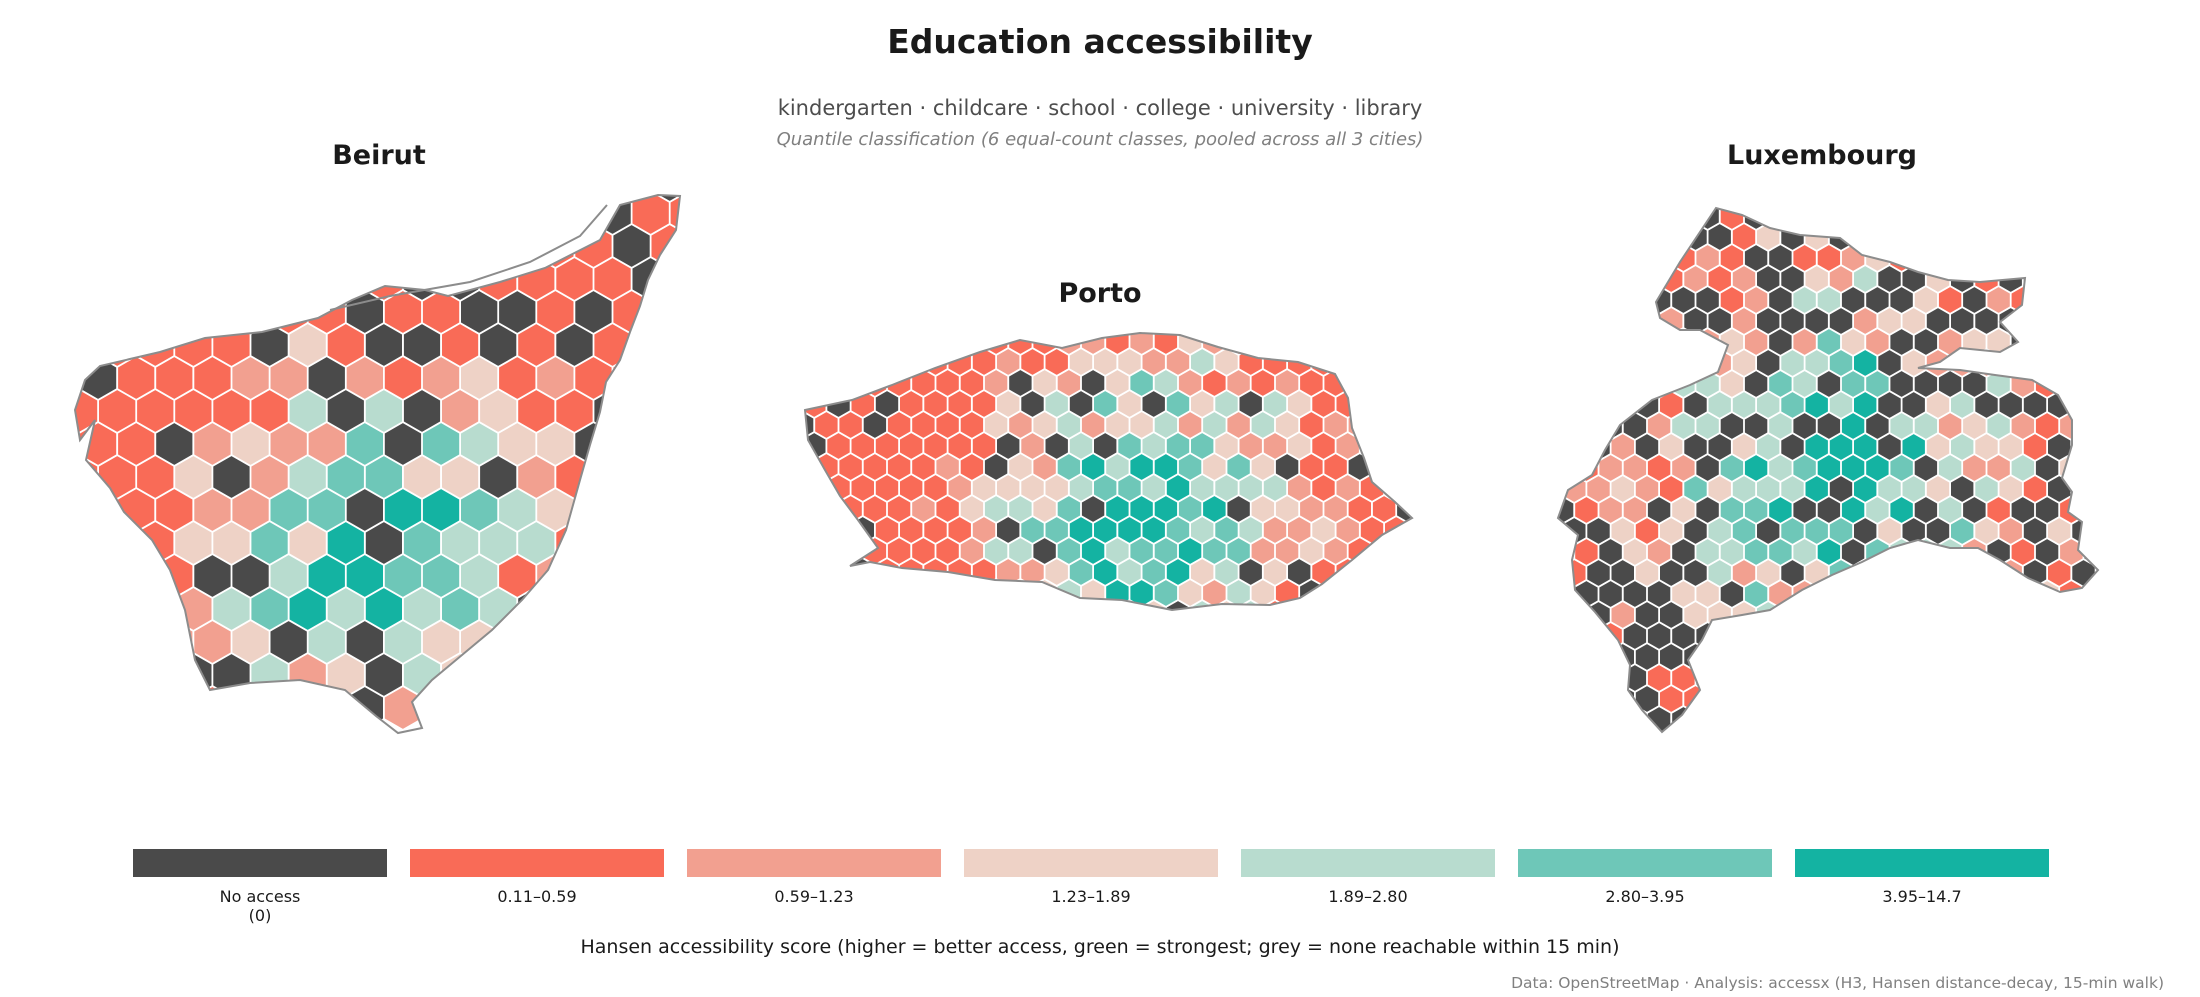 The image size is (2200, 997). I want to click on city-title-luxembourg: Luxembourg, so click(1822, 155).